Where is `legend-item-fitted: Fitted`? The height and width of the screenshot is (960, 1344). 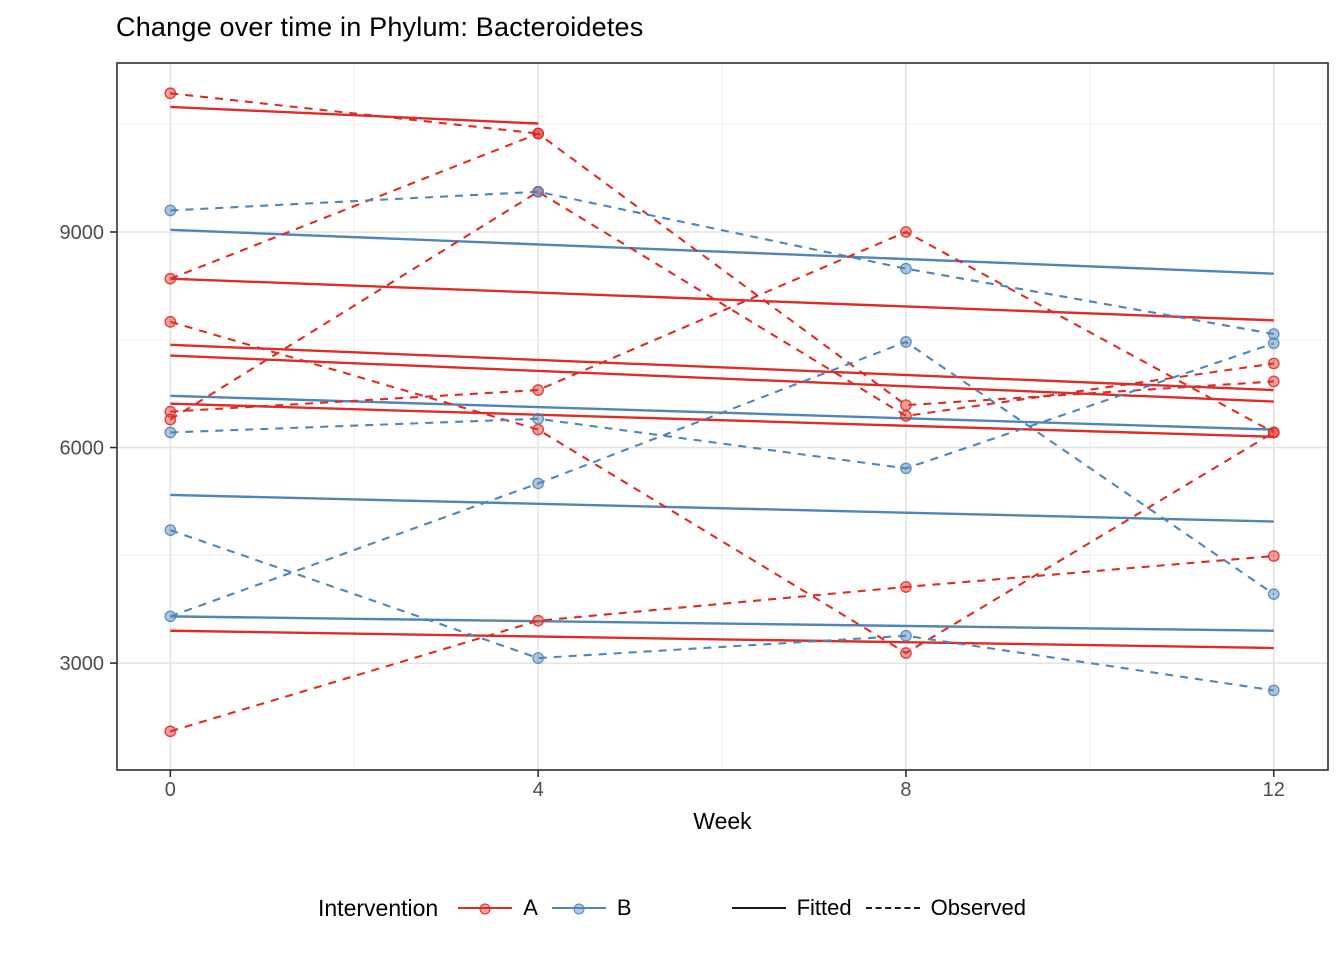 legend-item-fitted: Fitted is located at coordinates (791, 908).